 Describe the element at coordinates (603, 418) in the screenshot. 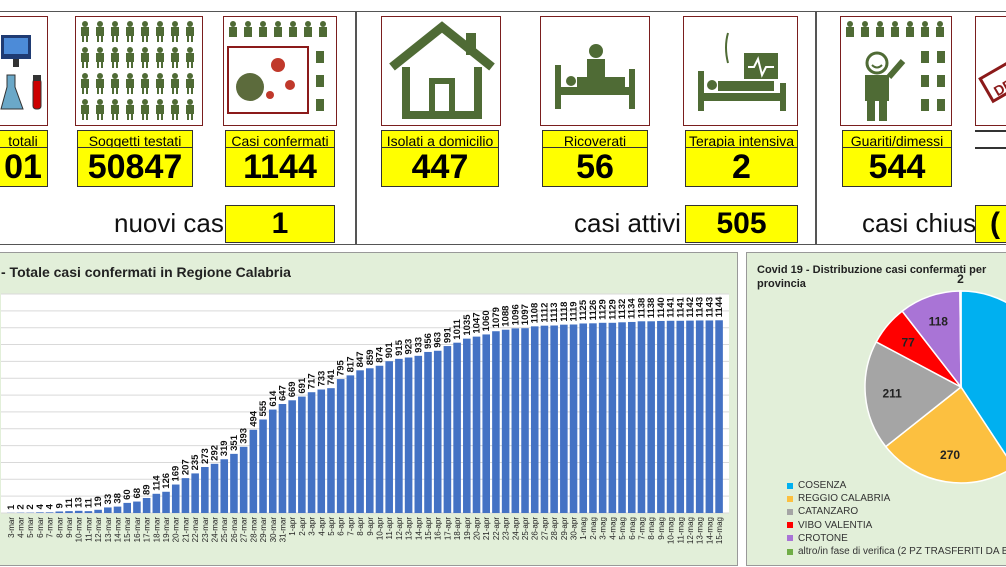

I see `bar-3-mag` at that location.